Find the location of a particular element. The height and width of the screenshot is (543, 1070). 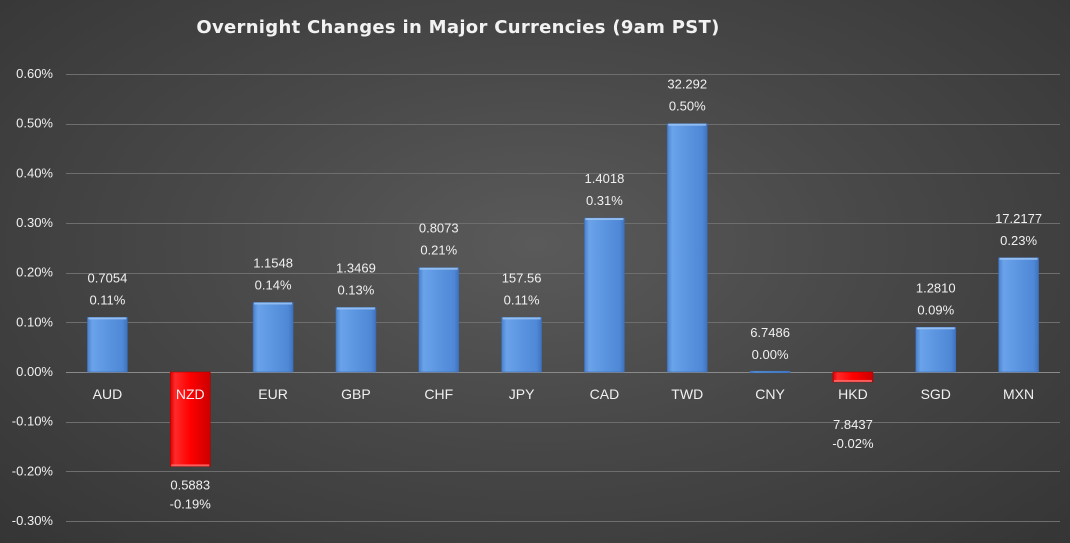

y-tick-label: 0.10% is located at coordinates (34, 321).